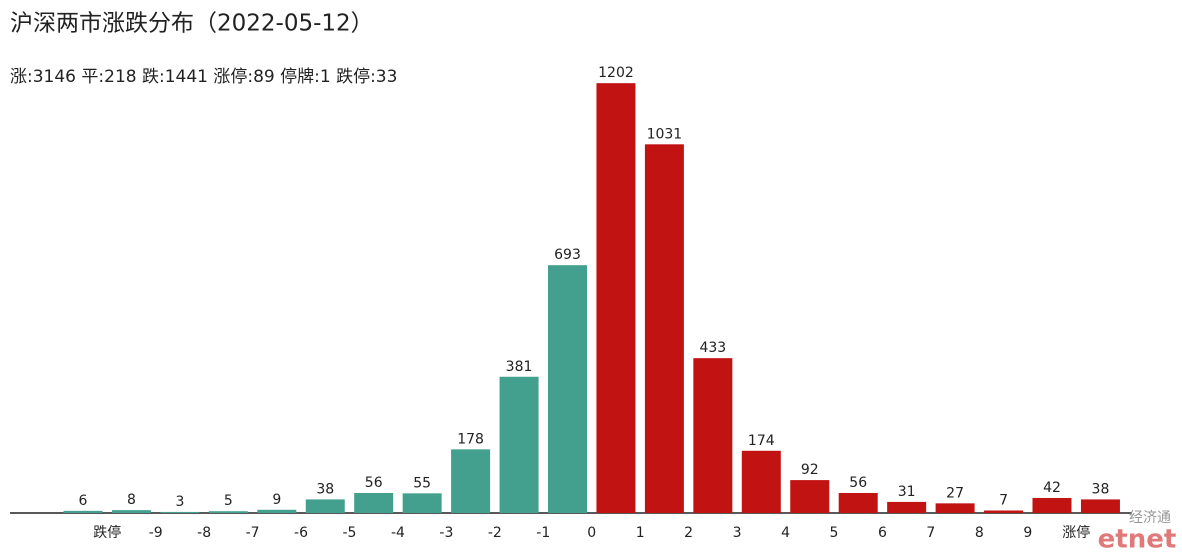 The width and height of the screenshot is (1182, 553). What do you see at coordinates (712, 348) in the screenshot?
I see `value-label: 433` at bounding box center [712, 348].